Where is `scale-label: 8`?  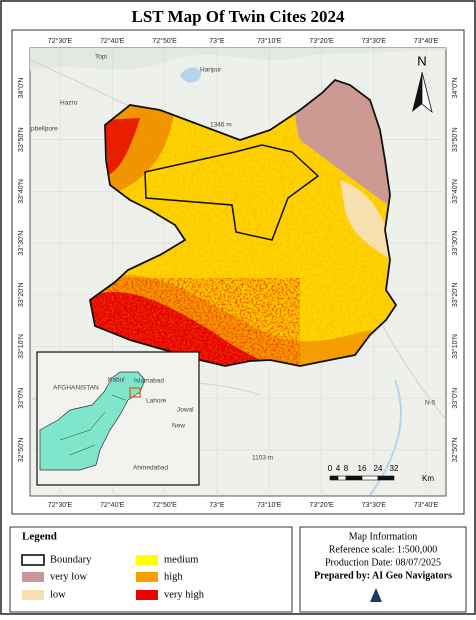
scale-label: 8 is located at coordinates (346, 468).